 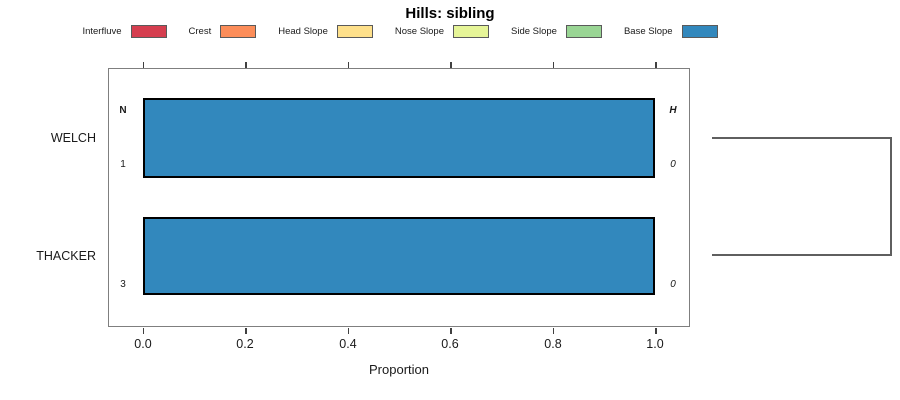 I want to click on legend-swatch-crest, so click(x=238, y=31).